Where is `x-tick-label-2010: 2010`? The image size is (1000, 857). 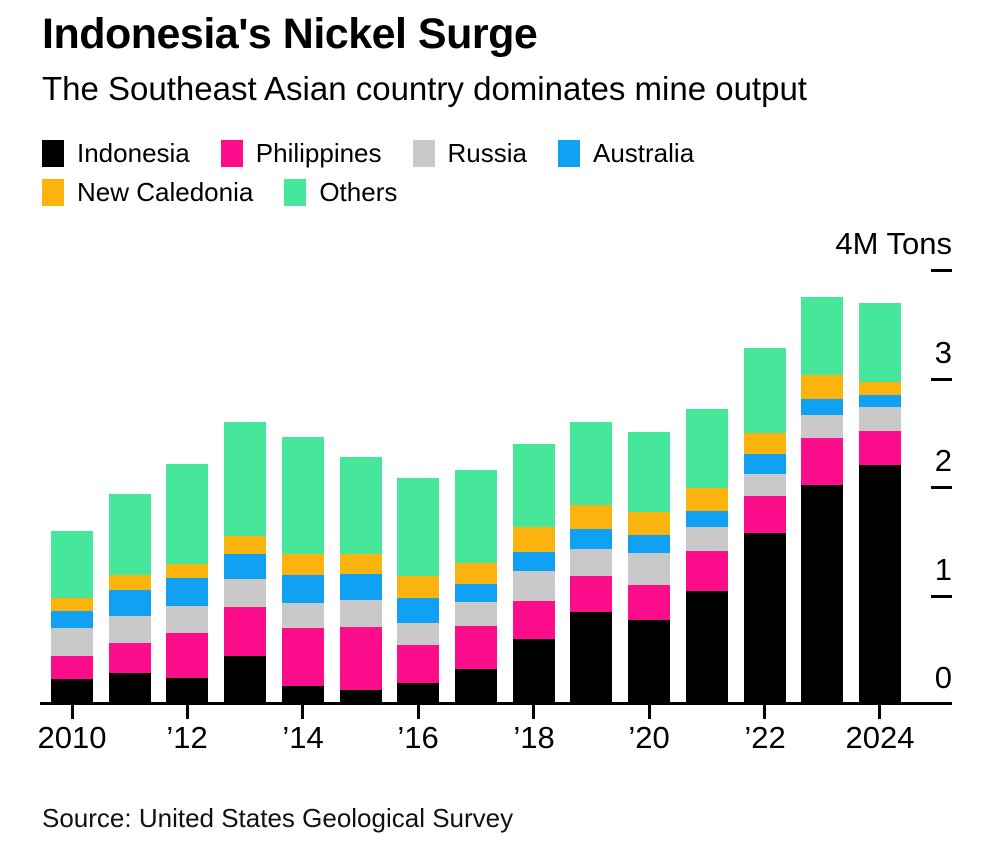
x-tick-label-2010: 2010 is located at coordinates (72, 737).